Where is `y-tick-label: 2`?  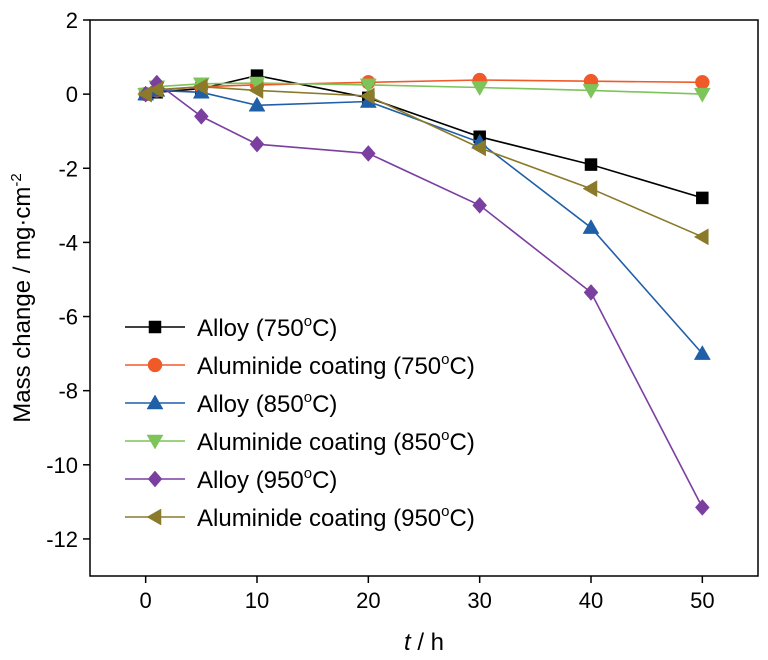
y-tick-label: 2 is located at coordinates (72, 20).